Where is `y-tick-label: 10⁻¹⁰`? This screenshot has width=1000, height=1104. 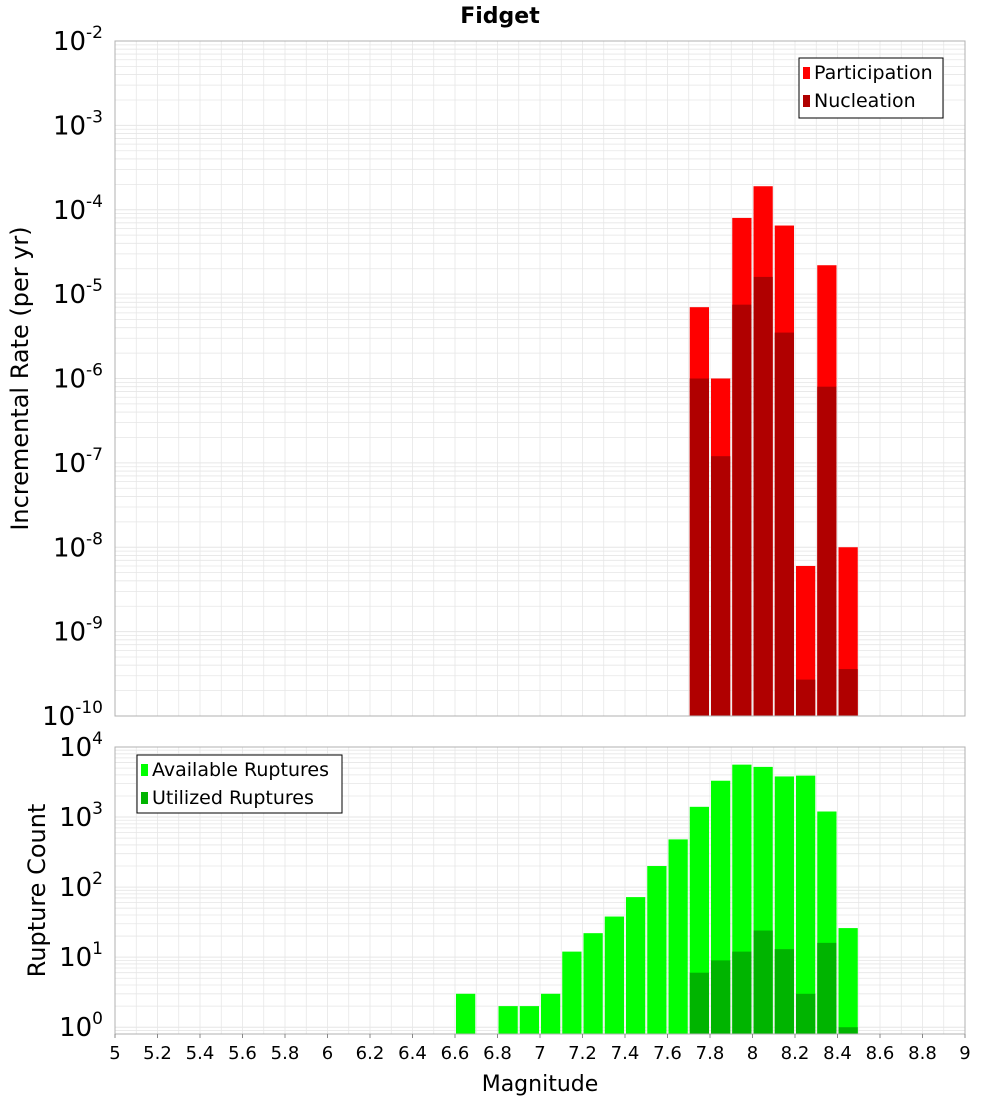 y-tick-label: 10⁻¹⁰ is located at coordinates (72, 715).